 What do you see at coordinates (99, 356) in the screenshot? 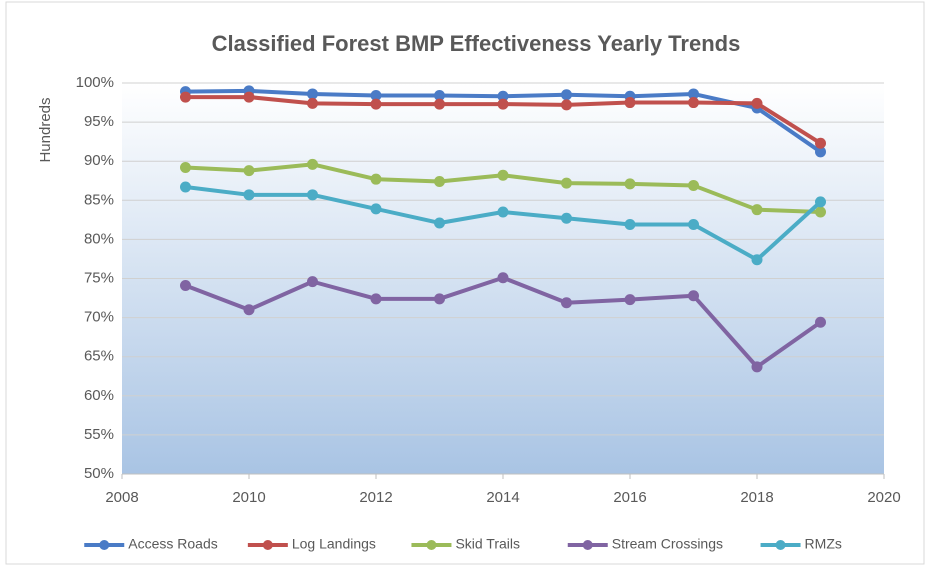
I see `y-tick-label: 65%` at bounding box center [99, 356].